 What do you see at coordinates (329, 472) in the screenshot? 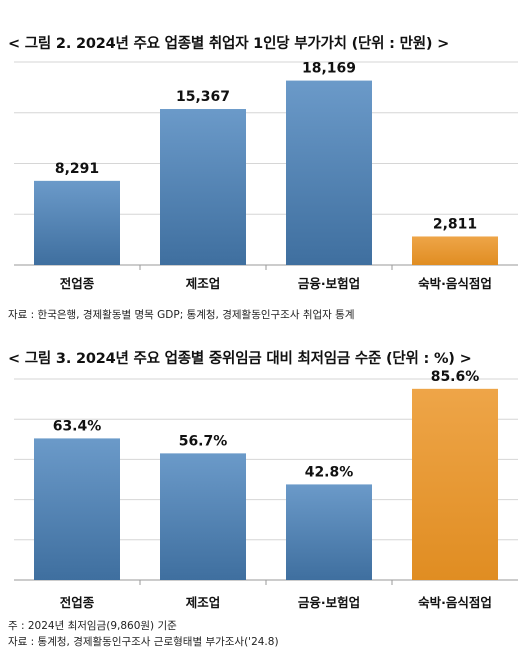
I see `data-label: 42.8%` at bounding box center [329, 472].